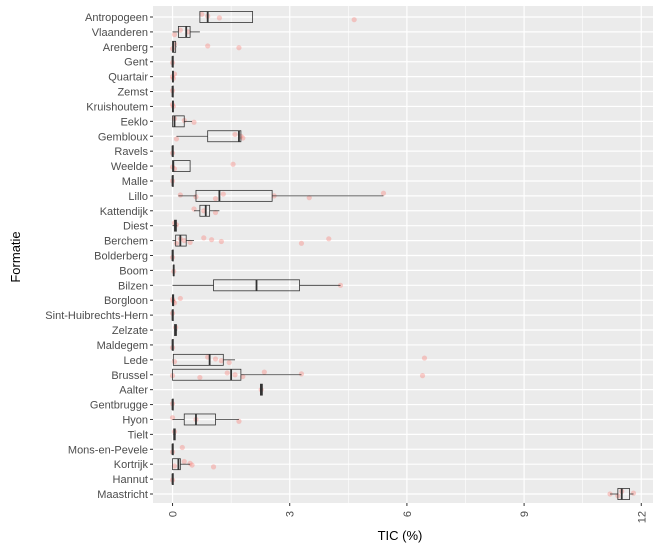  What do you see at coordinates (134, 122) in the screenshot?
I see `y-tick-label: Eeklo` at bounding box center [134, 122].